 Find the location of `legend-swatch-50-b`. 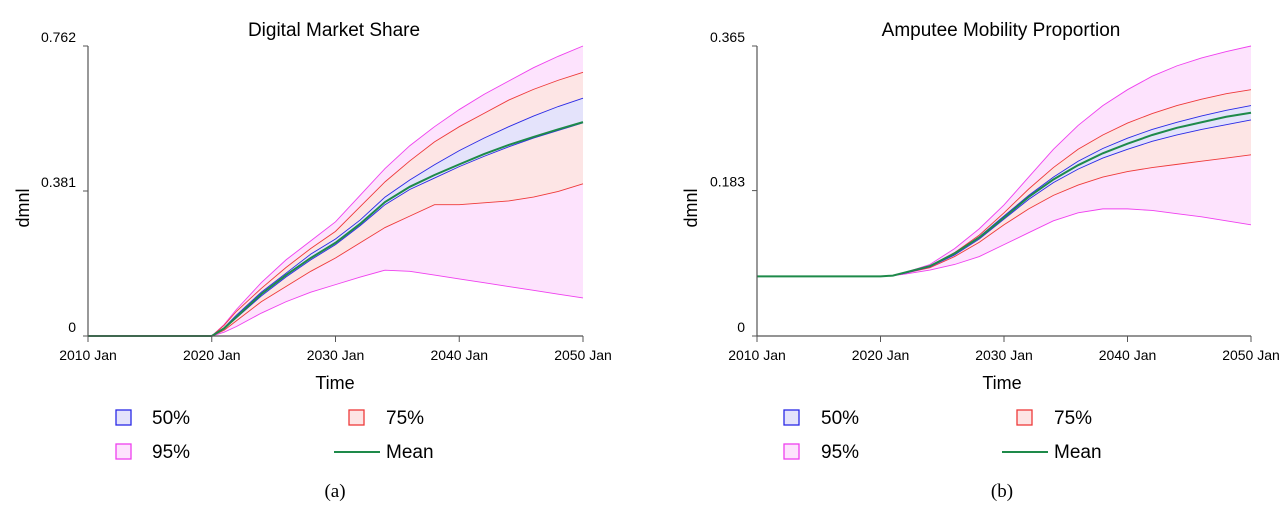

legend-swatch-50-b is located at coordinates (791, 417).